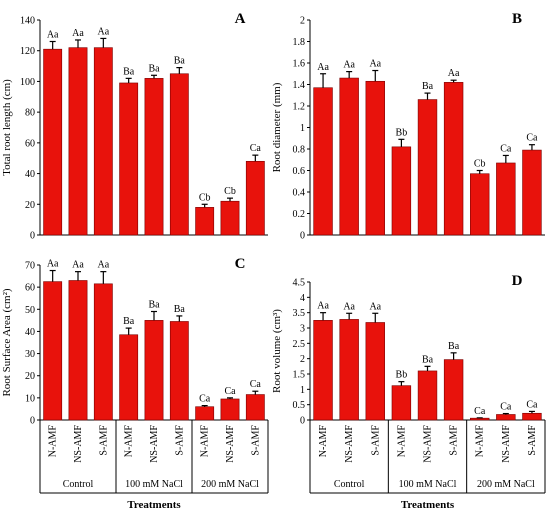 This screenshot has height=513, width=550. I want to click on y-tick-label: 1.4, so click(299, 85).